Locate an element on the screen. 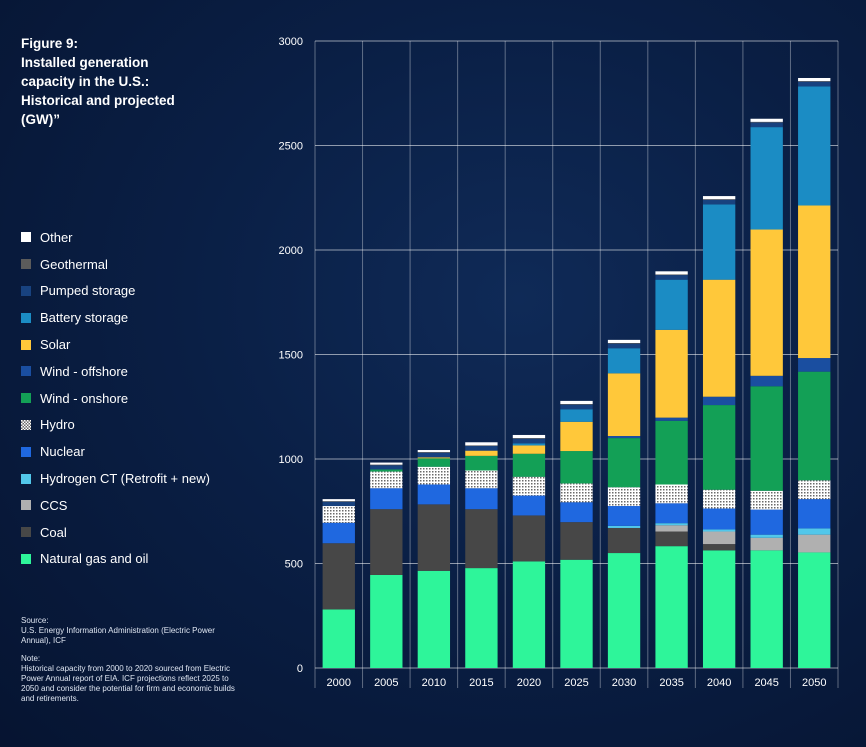  y-tick-label: 2000 is located at coordinates (291, 251).